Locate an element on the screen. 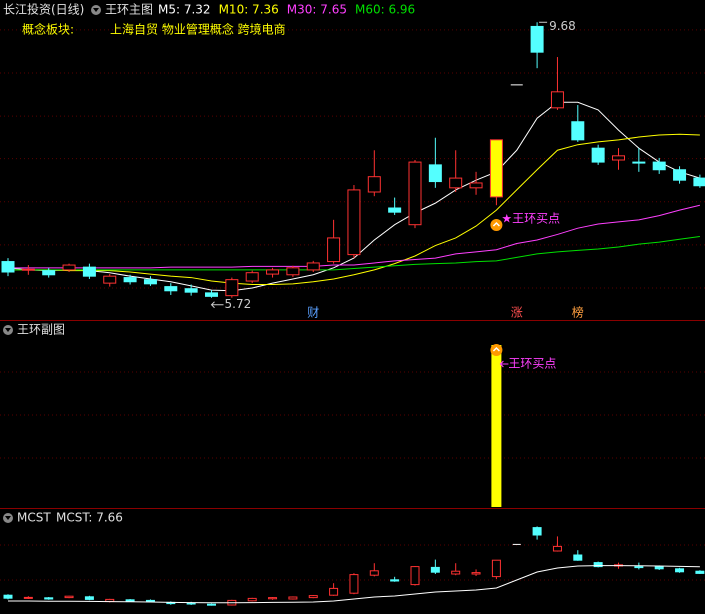 The image size is (705, 614). mcst-legend: MCST: 7.66 is located at coordinates (89, 518).